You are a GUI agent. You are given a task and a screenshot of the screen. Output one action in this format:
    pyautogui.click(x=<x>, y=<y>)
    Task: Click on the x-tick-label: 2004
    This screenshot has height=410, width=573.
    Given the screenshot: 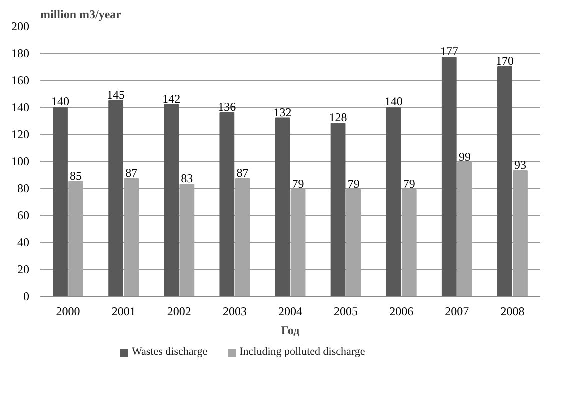 What is the action you would take?
    pyautogui.click(x=290, y=311)
    